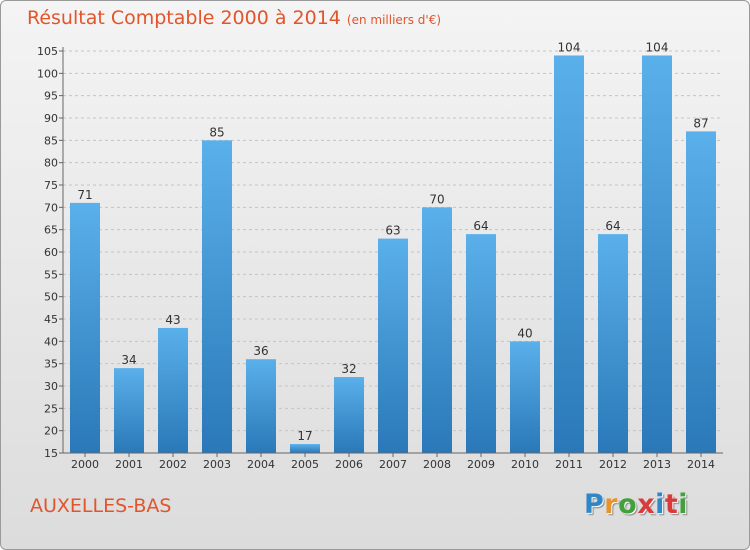 Image resolution: width=750 pixels, height=550 pixels. Describe the element at coordinates (51, 431) in the screenshot. I see `y-tick-label: 20` at that location.